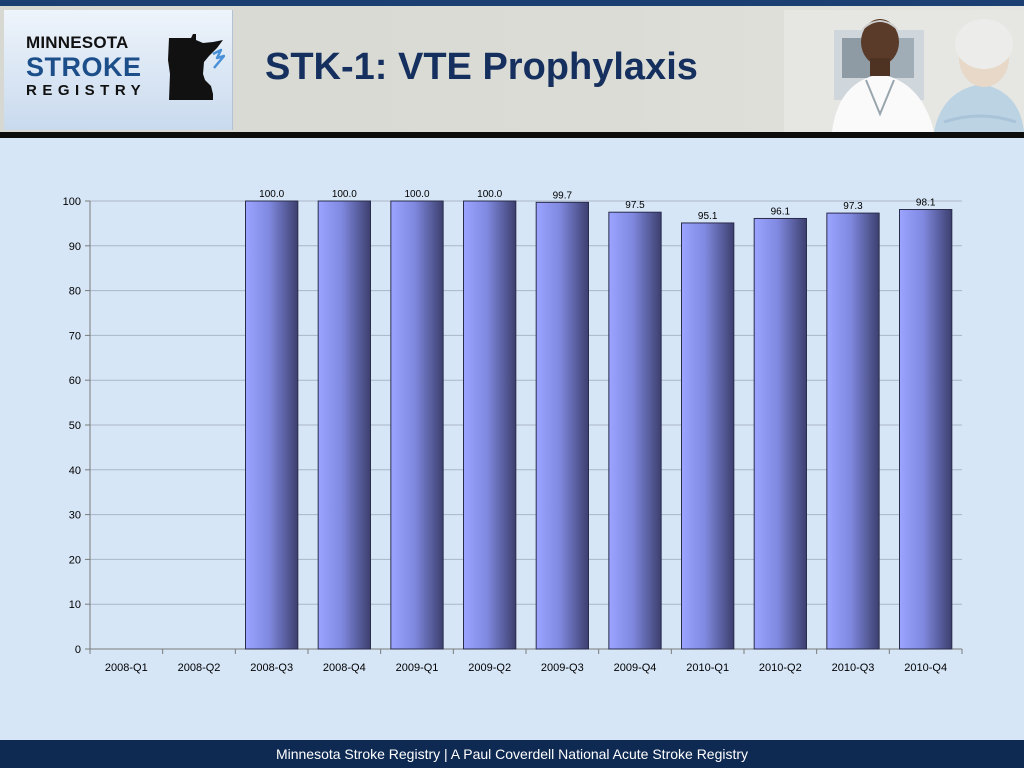  What do you see at coordinates (77, 42) in the screenshot?
I see `logo-text-minnesota: MINNESOTA` at bounding box center [77, 42].